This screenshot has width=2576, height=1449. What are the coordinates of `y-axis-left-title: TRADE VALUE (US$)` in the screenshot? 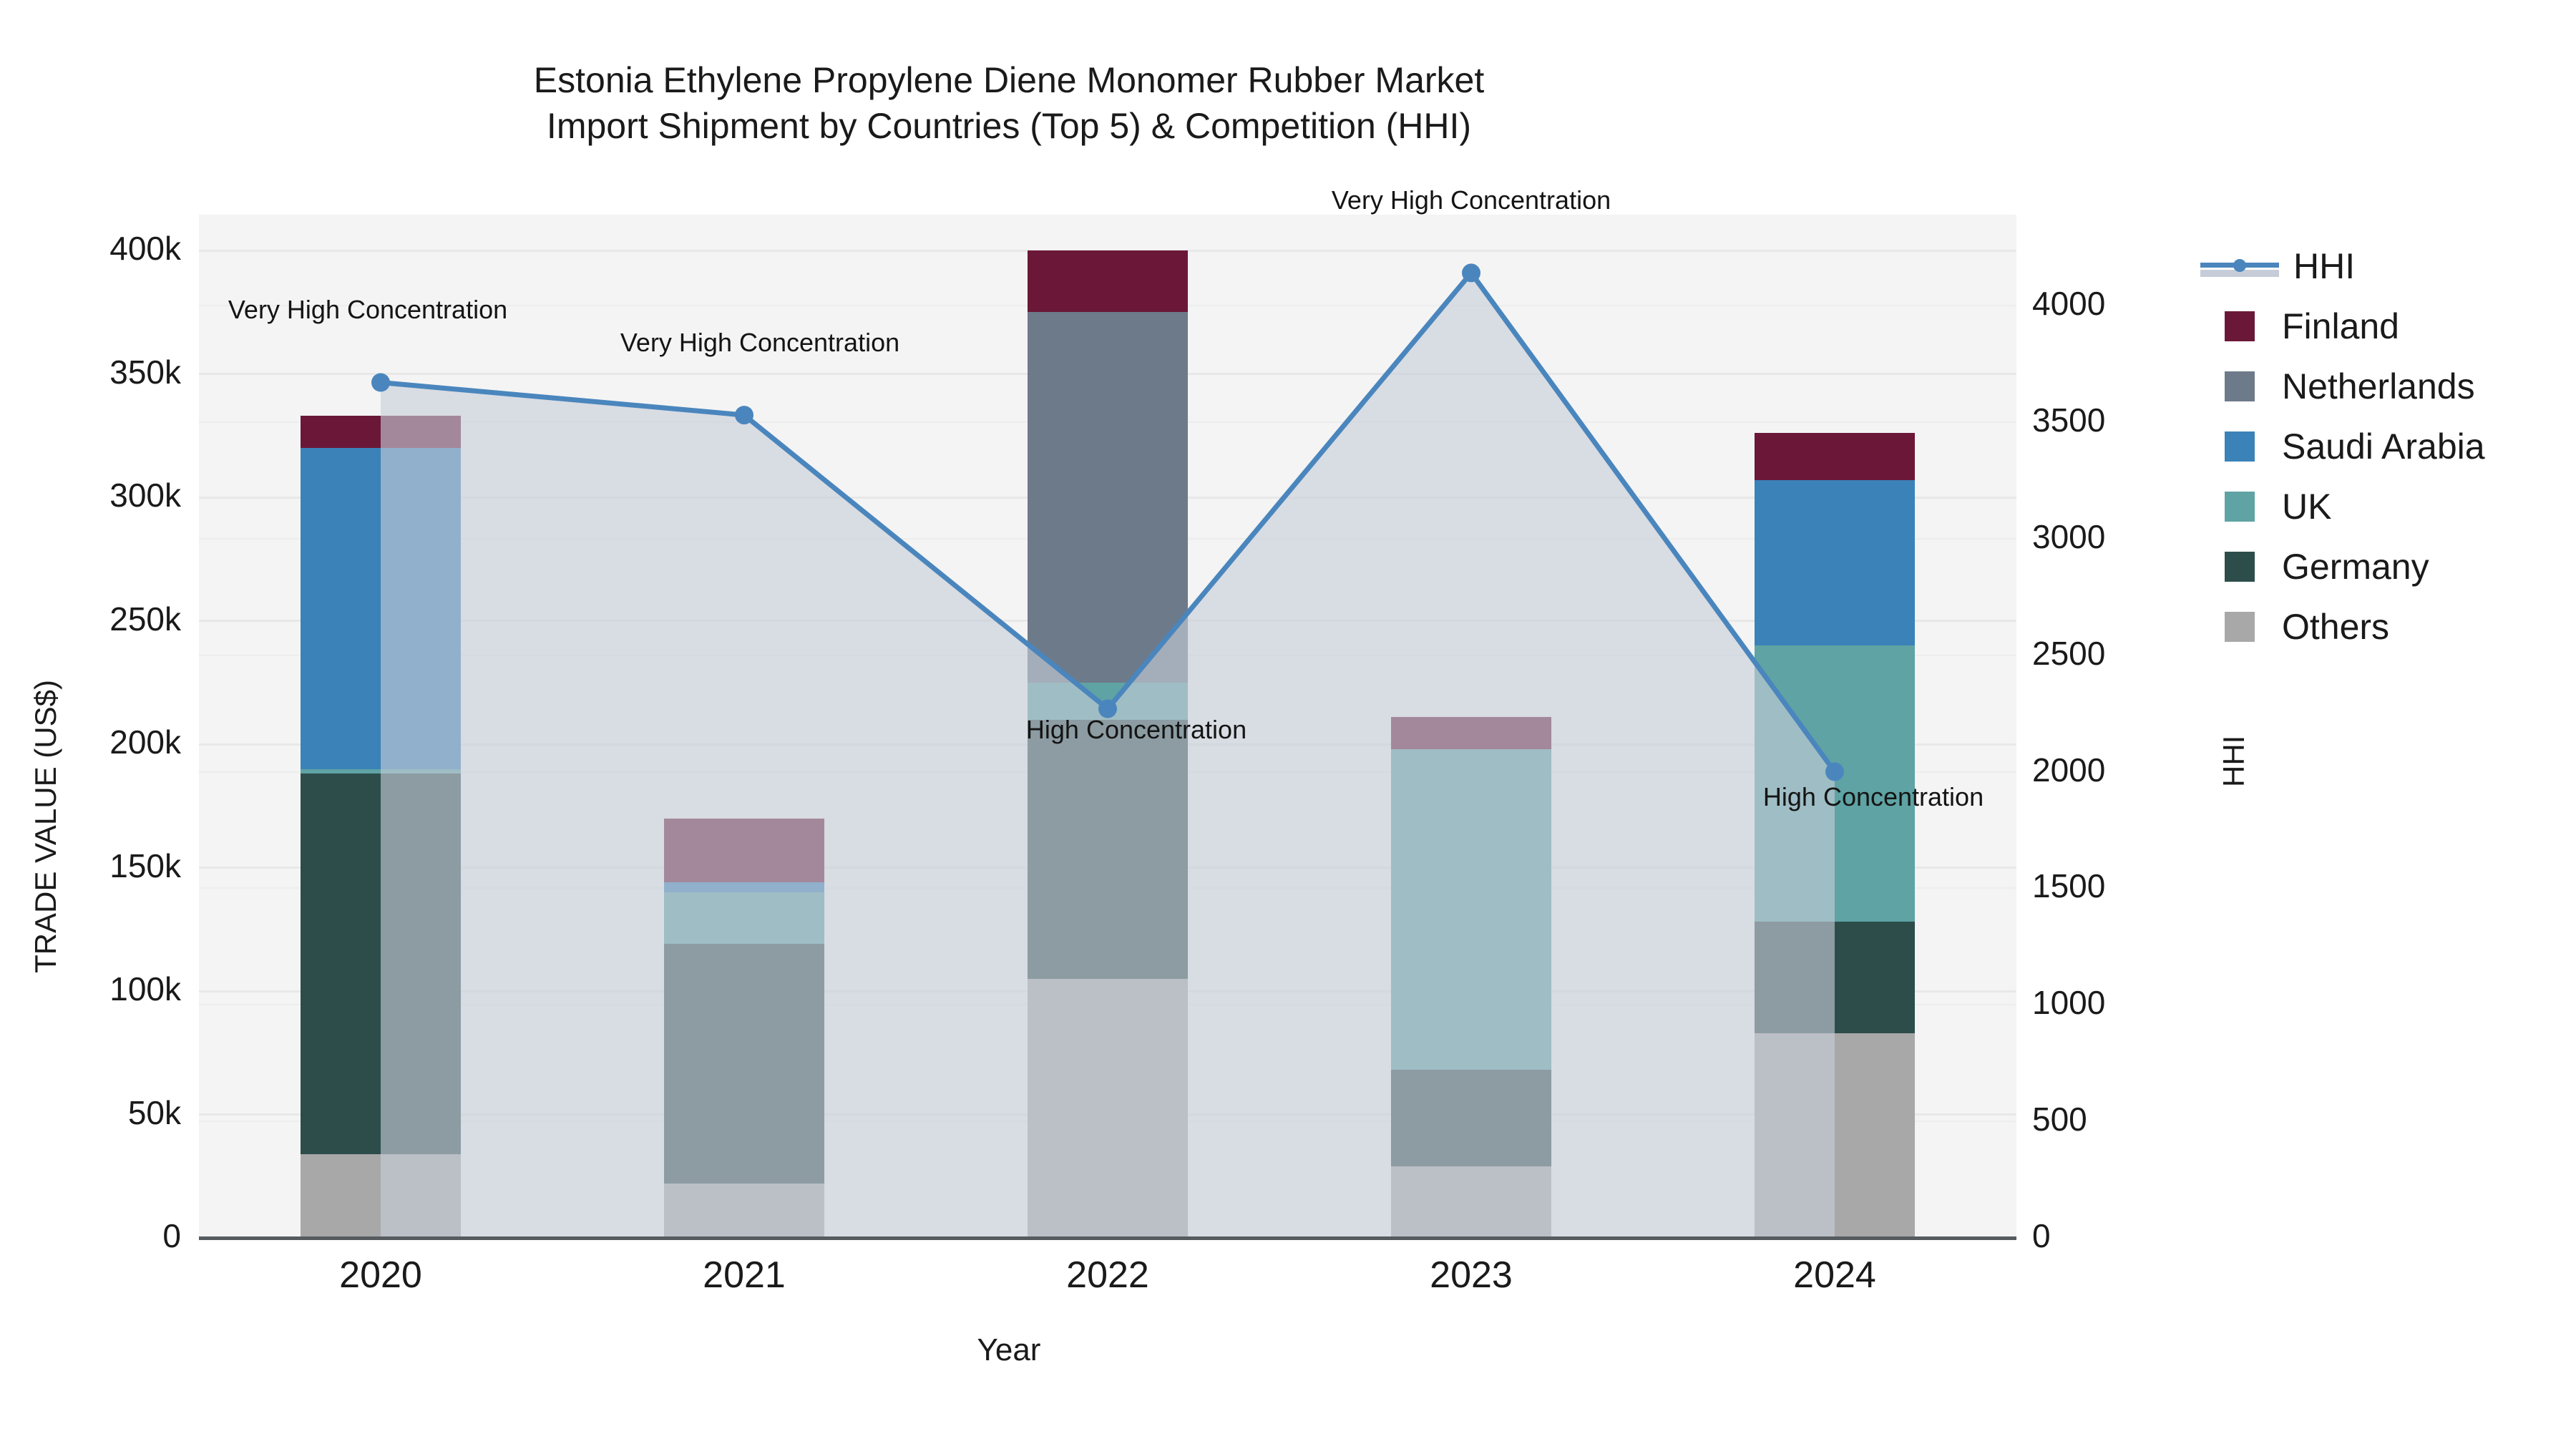 It's located at (45, 826).